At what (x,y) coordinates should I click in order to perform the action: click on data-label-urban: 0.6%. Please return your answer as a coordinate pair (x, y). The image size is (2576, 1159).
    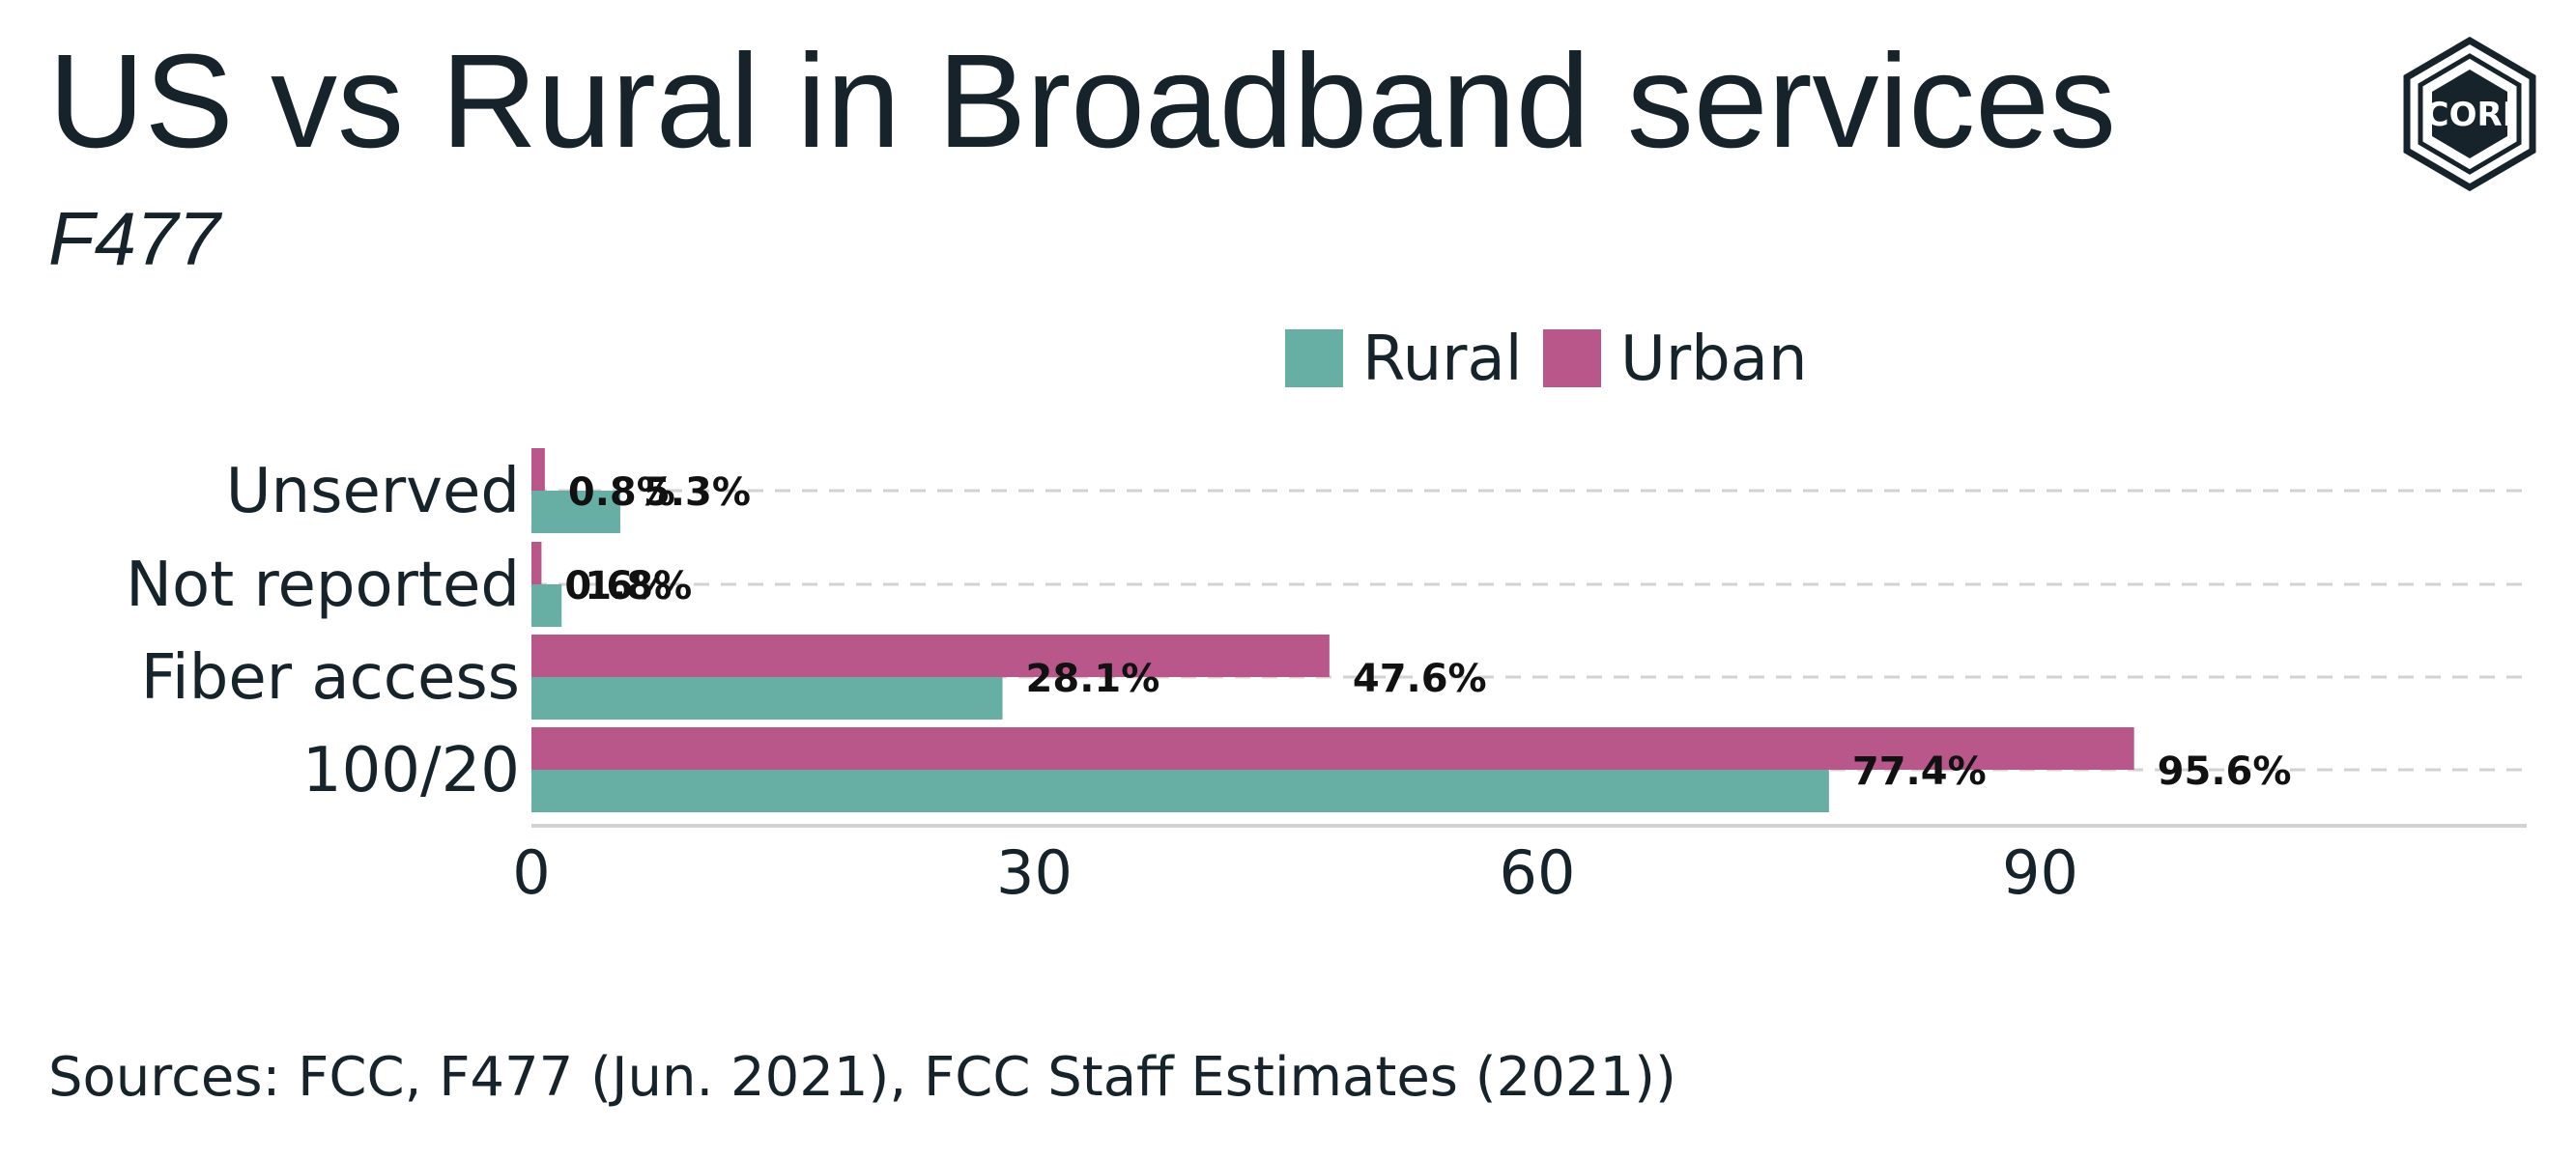
    Looking at the image, I should click on (618, 586).